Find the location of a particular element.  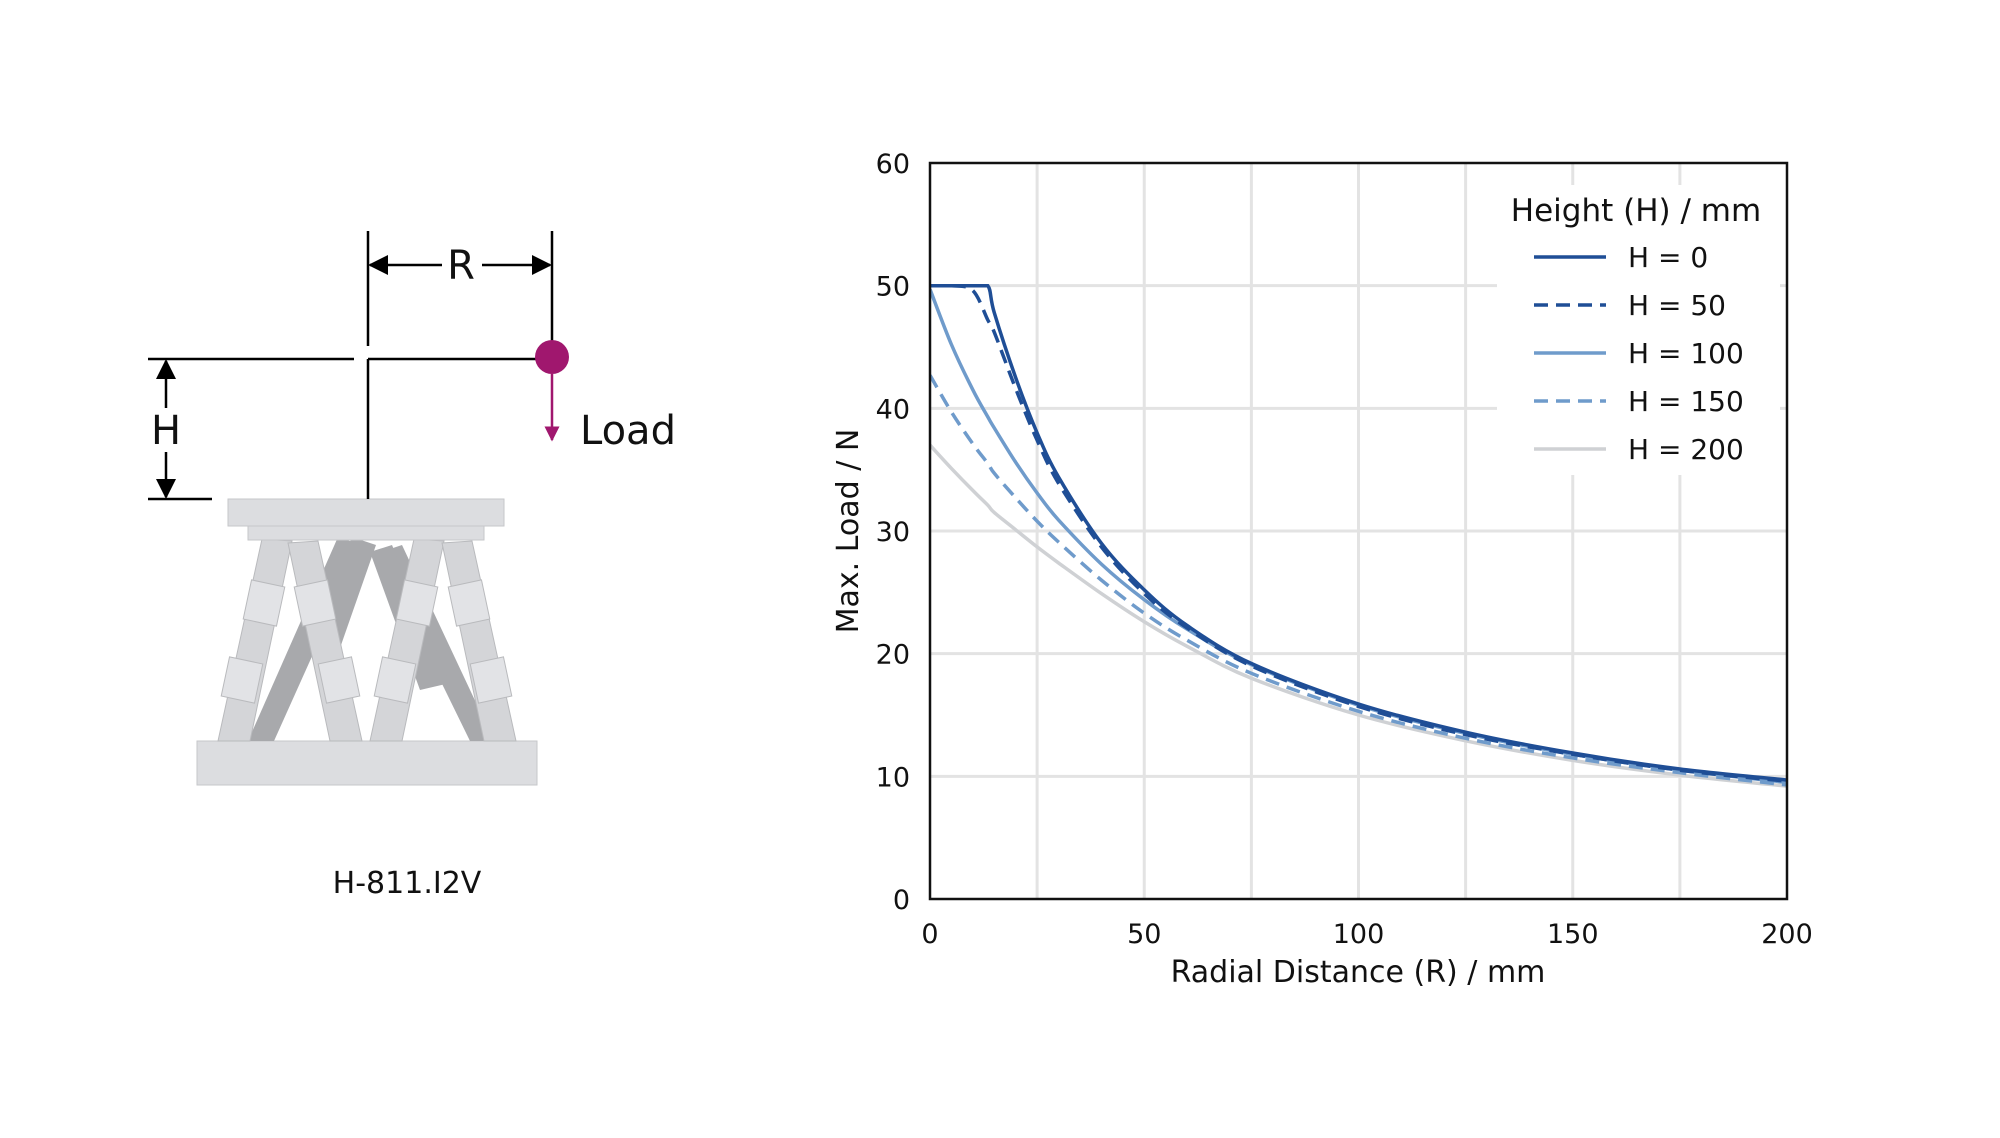

x-axis-title: Radial Distance (R) / mm is located at coordinates (1358, 972).